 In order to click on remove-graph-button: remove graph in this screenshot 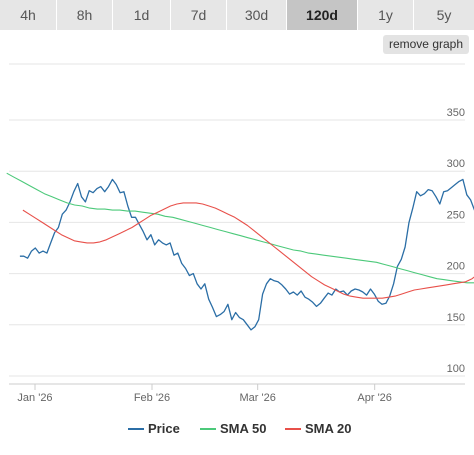, I will do `click(426, 44)`.